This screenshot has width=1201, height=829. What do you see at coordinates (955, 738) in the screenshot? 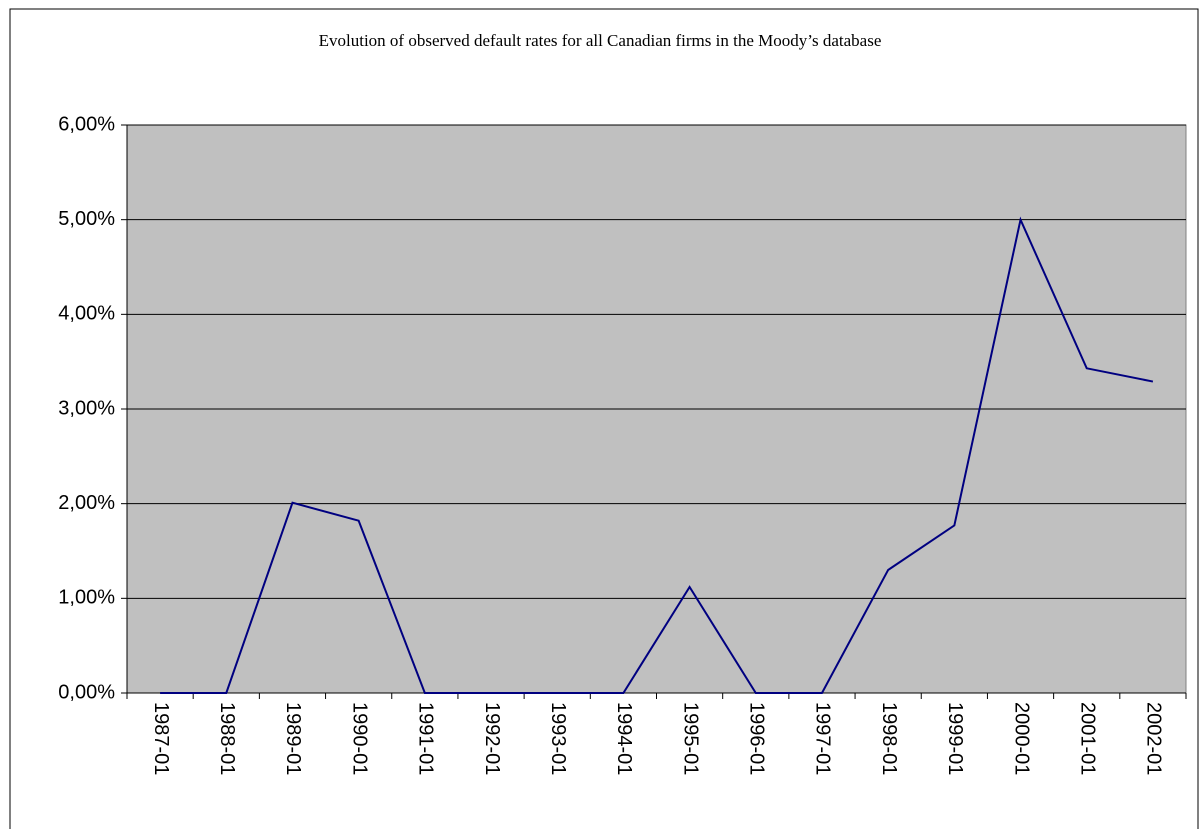
I see `x-tick-label: 1999-01` at bounding box center [955, 738].